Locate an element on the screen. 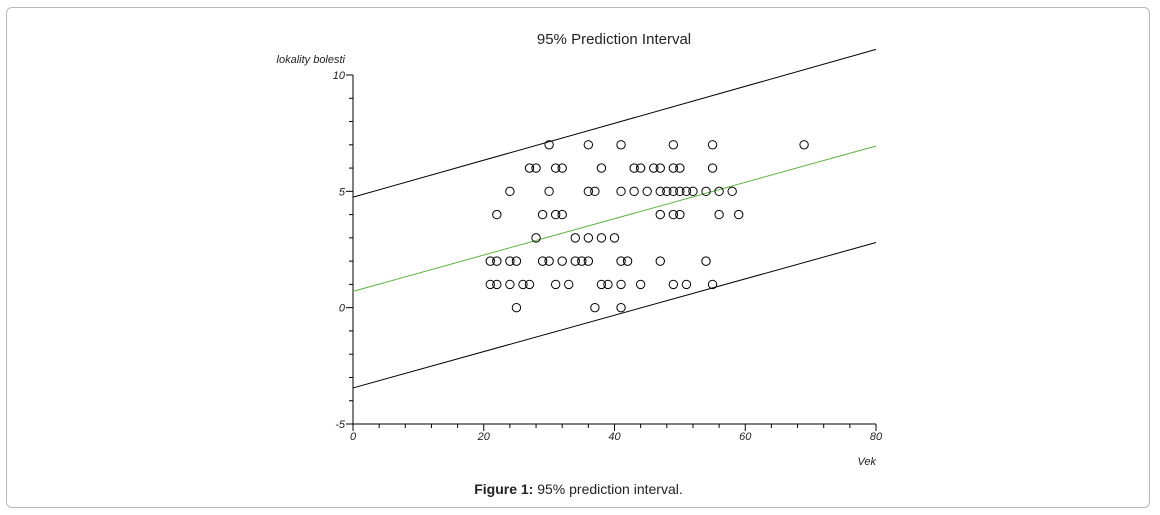 The width and height of the screenshot is (1160, 515). y-tick-label: 0 is located at coordinates (342, 309).